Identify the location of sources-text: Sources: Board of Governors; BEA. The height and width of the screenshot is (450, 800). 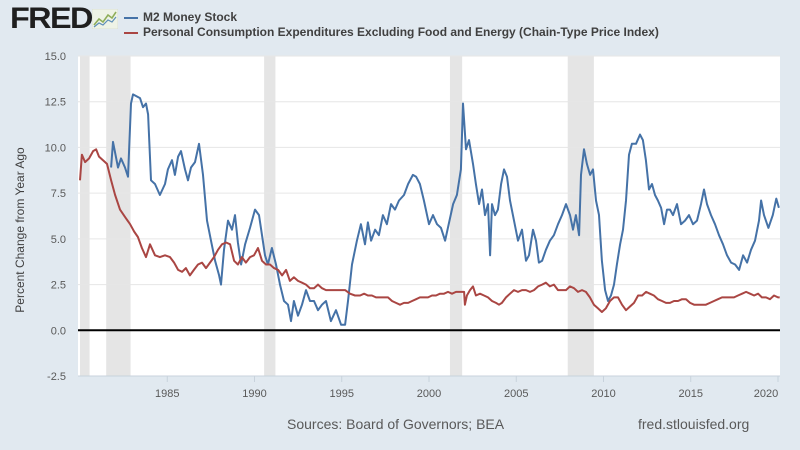
(396, 424).